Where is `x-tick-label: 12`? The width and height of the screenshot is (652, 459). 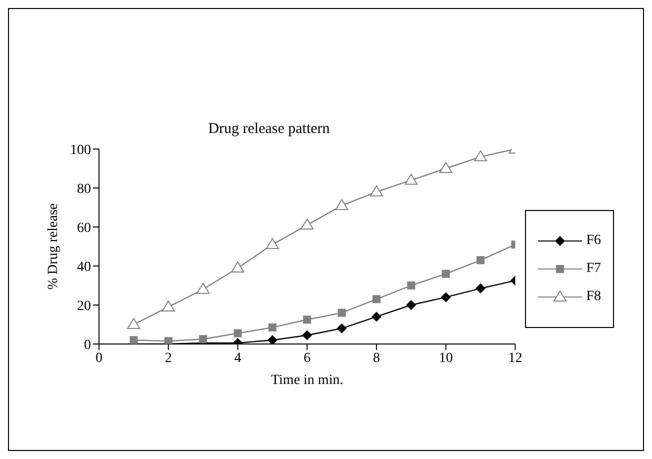
x-tick-label: 12 is located at coordinates (515, 358).